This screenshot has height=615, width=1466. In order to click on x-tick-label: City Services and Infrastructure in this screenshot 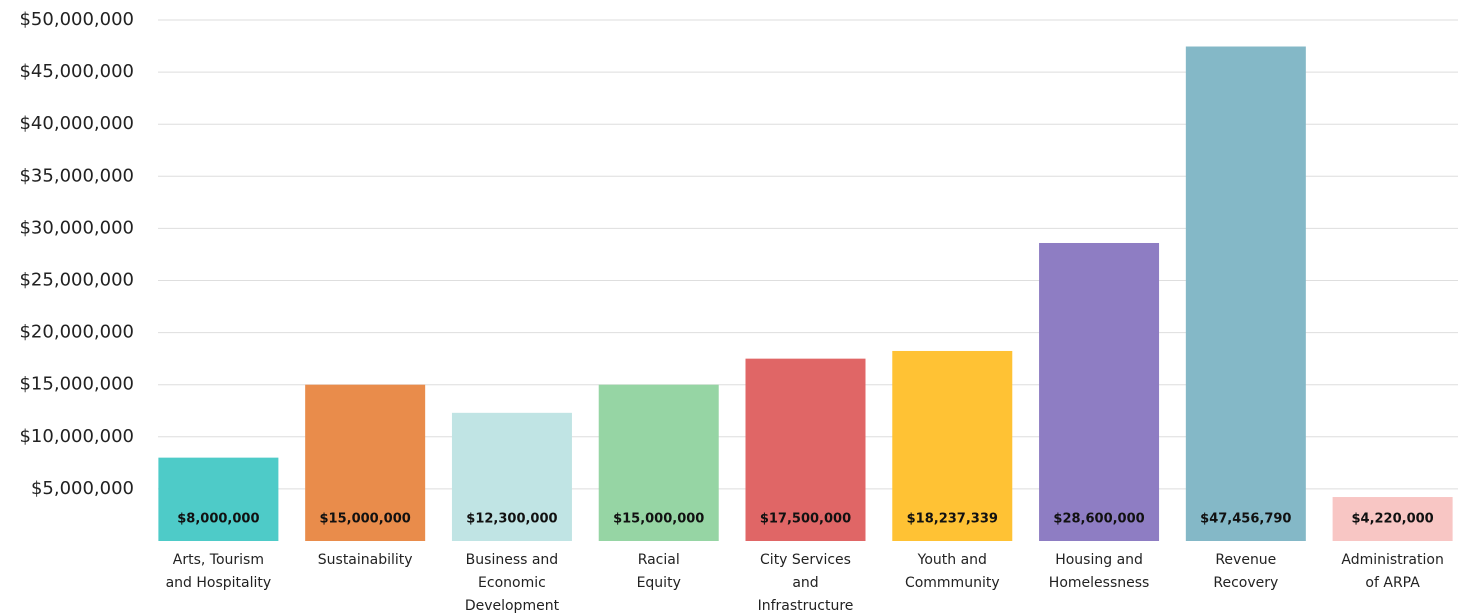, I will do `click(806, 583)`.